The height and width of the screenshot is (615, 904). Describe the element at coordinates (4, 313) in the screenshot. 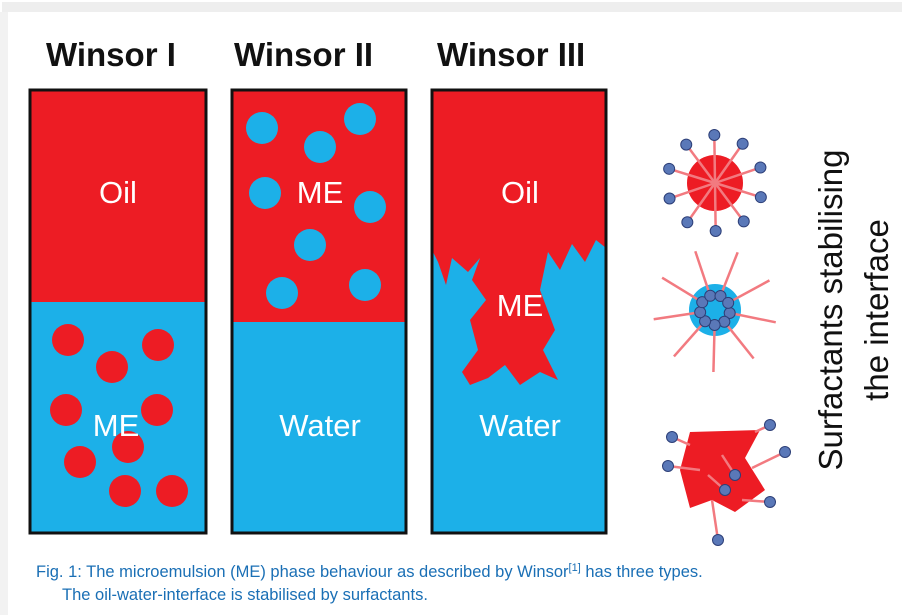

I see `left-border` at that location.